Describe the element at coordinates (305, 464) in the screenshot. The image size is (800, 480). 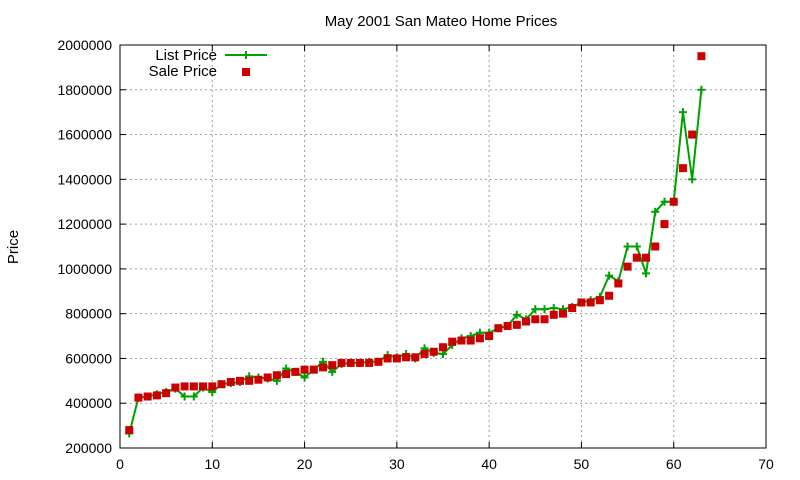
I see `x-tick-label: 20` at that location.